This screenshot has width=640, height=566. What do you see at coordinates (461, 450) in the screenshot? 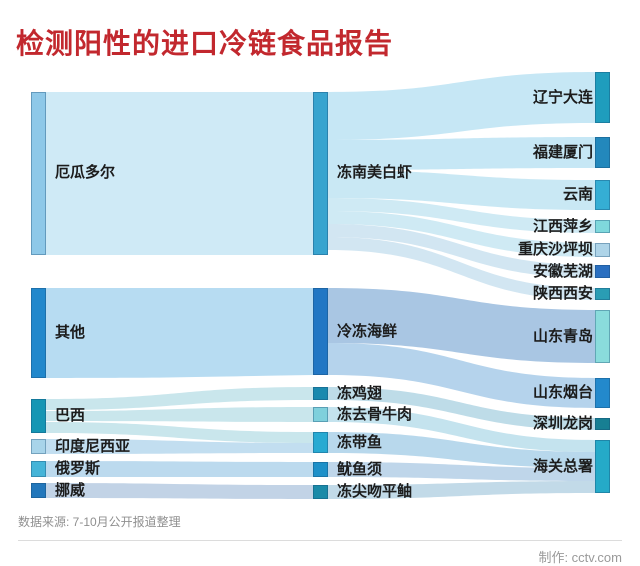
I see `flow-hairtail-customs` at bounding box center [461, 450].